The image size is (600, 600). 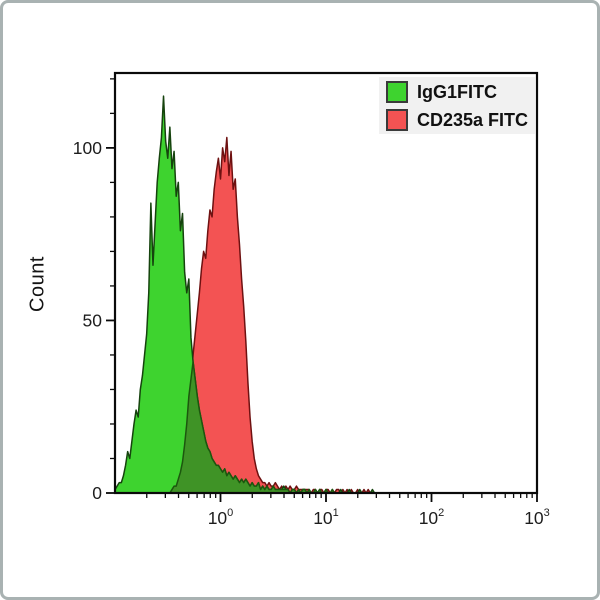 I want to click on legend-label-cd235a-fitc: CD235a FITC, so click(x=473, y=119).